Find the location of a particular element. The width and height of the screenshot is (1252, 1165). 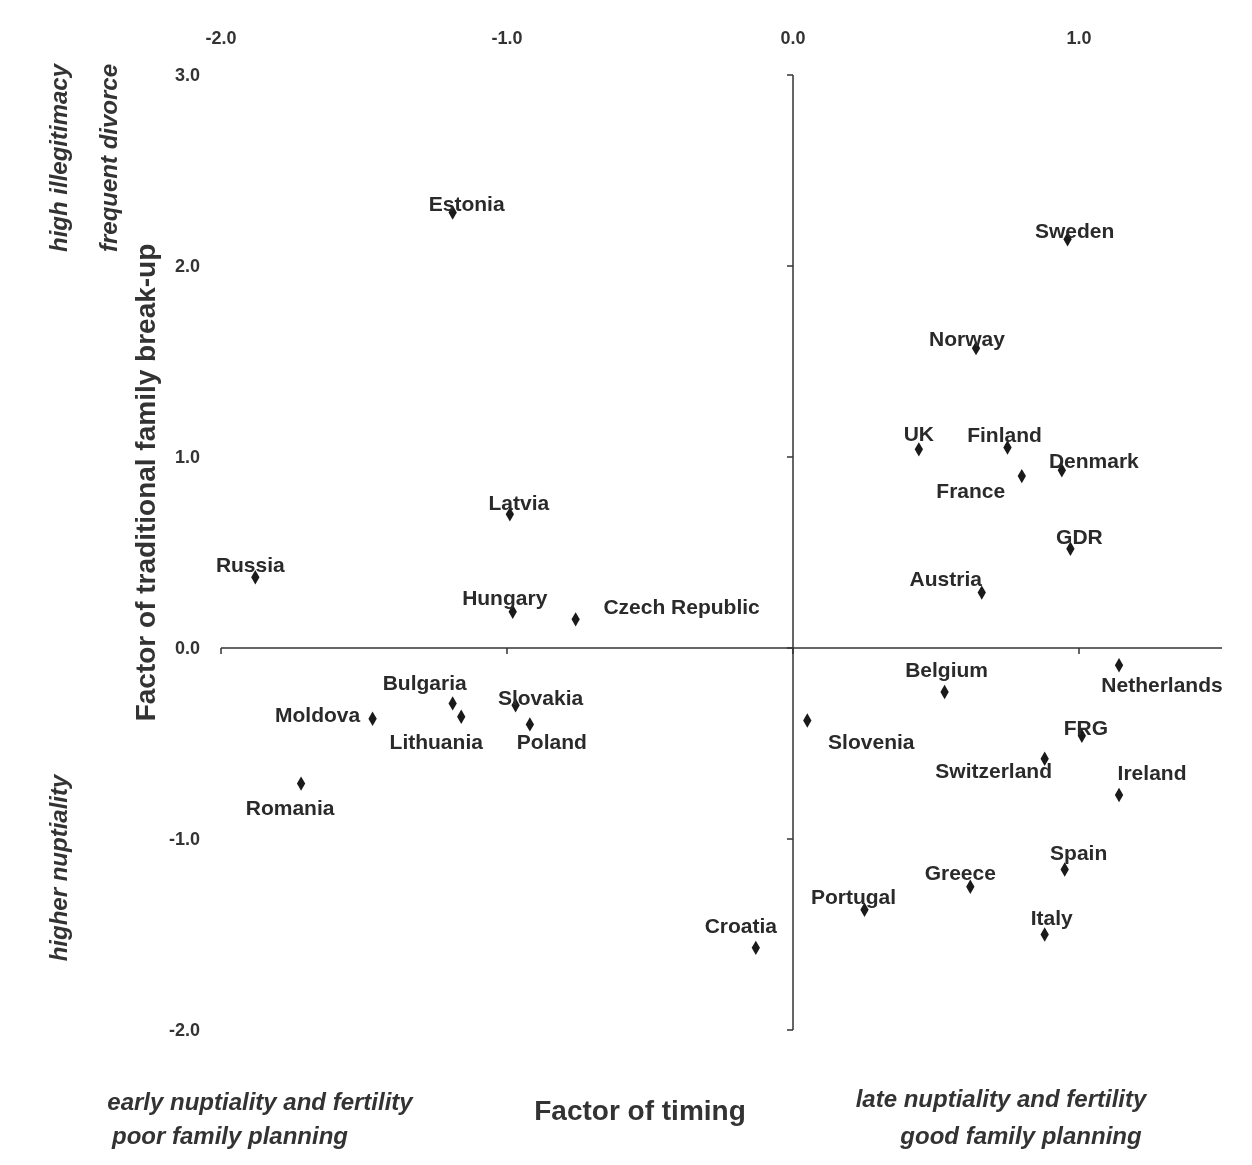

y-tick-label: 2.0 is located at coordinates (187, 266).